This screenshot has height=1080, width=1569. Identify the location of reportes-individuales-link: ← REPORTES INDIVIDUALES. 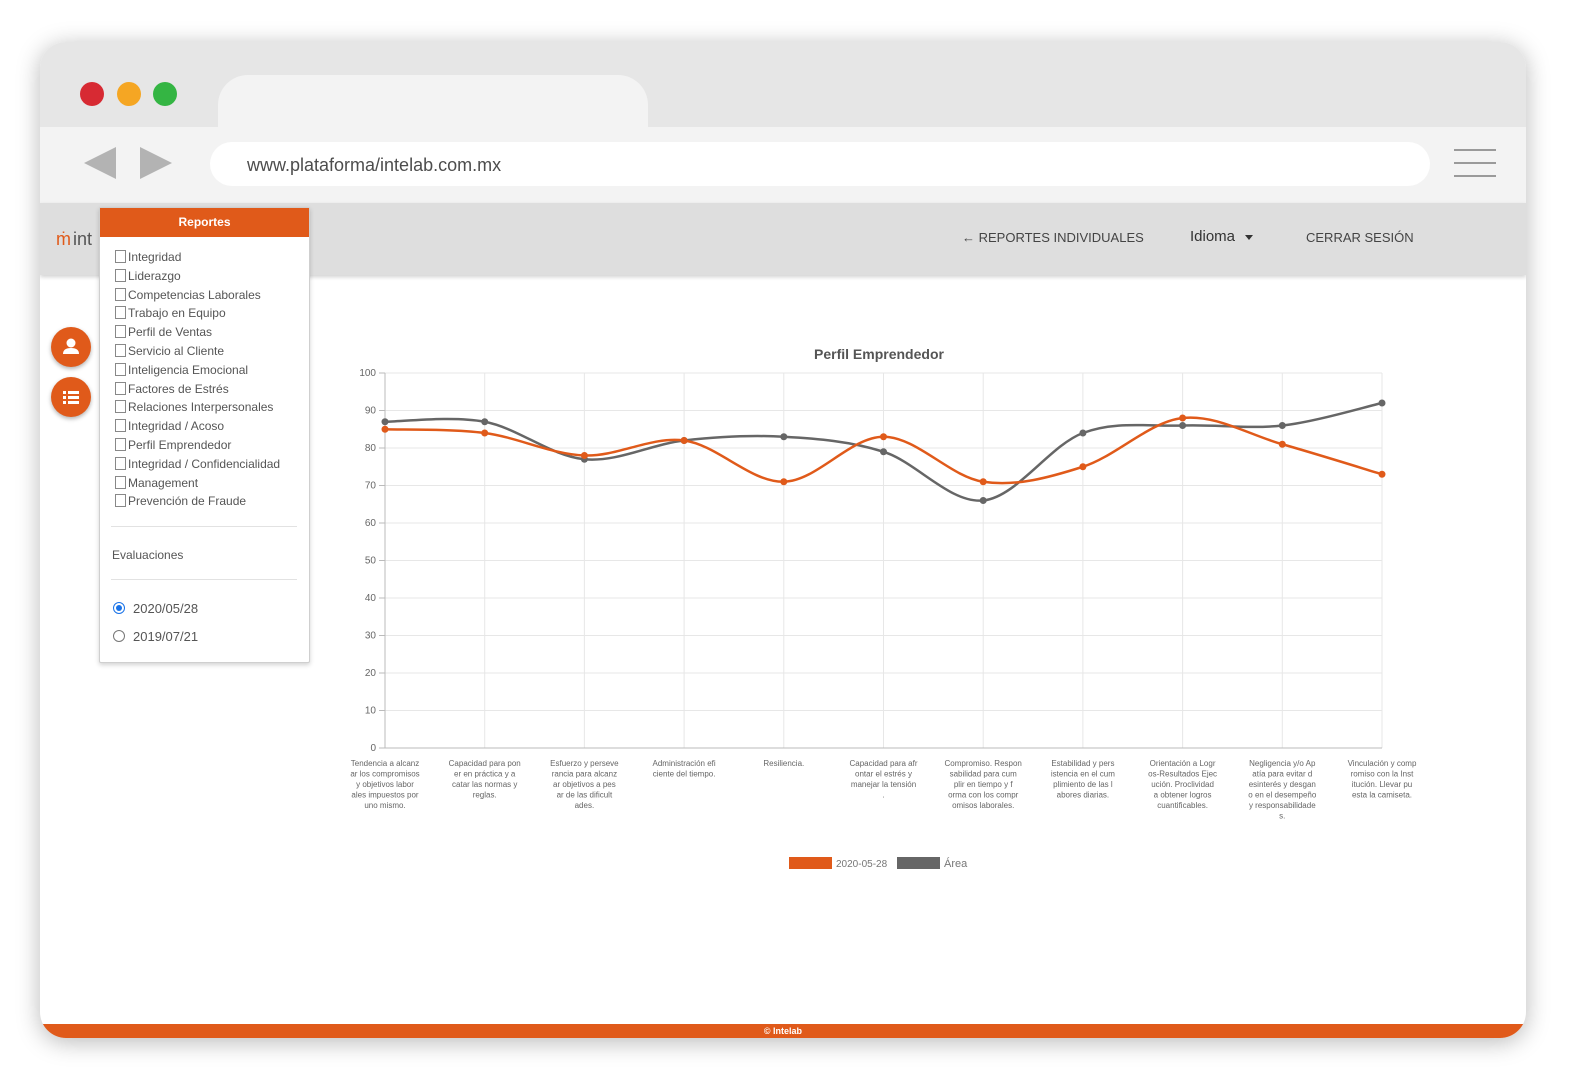
(1053, 237).